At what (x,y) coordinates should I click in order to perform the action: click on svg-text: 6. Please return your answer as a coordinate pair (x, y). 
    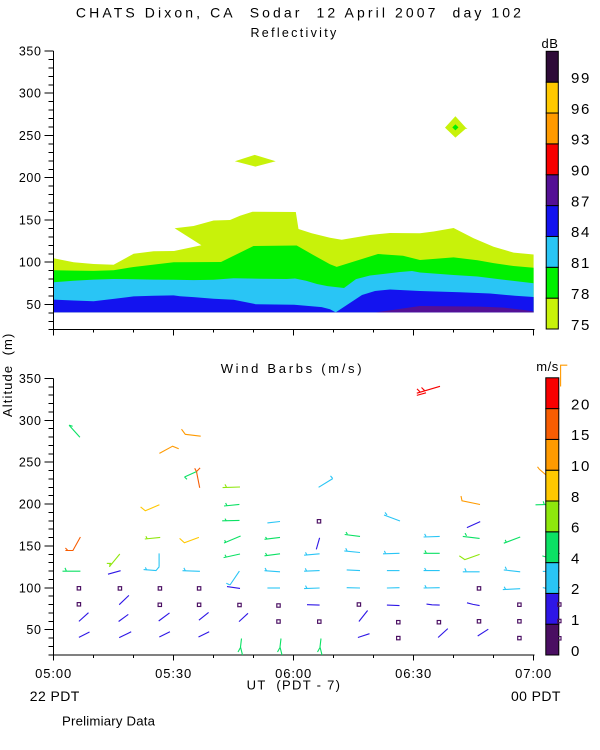
    Looking at the image, I should click on (576, 528).